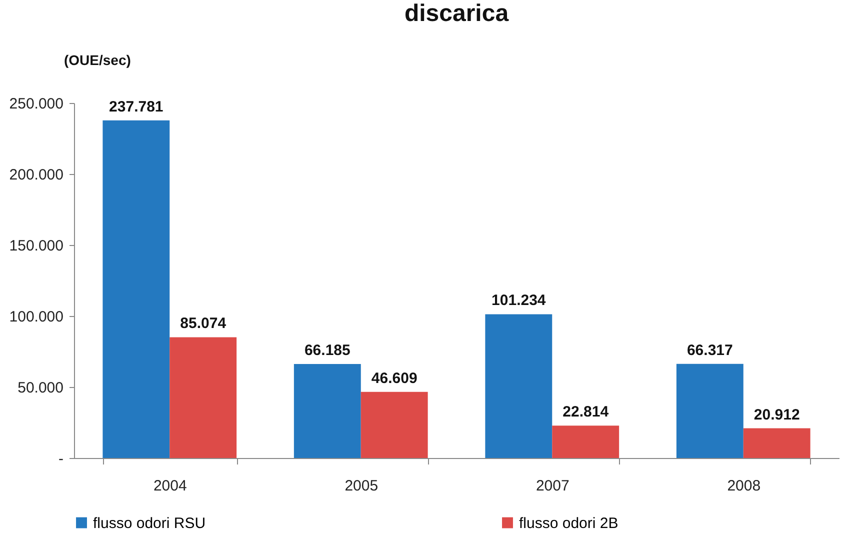 This screenshot has height=539, width=859. Describe the element at coordinates (709, 350) in the screenshot. I see `data-label: 66.317` at that location.